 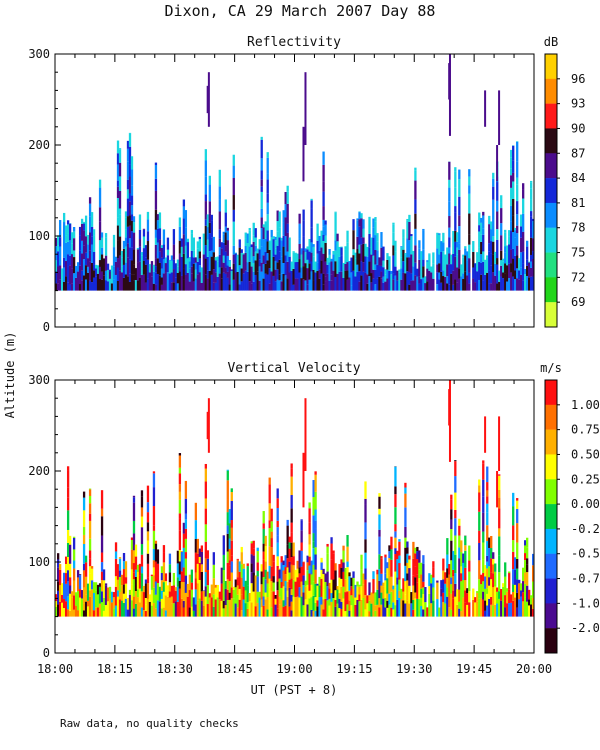 What do you see at coordinates (578, 79) in the screenshot?
I see `colorbar-label: 96` at bounding box center [578, 79].